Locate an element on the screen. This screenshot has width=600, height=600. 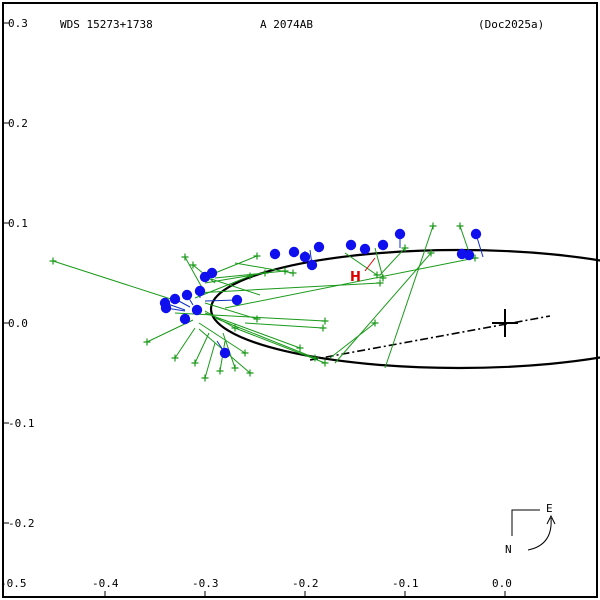
compass-north-label: N is located at coordinates (508, 549).